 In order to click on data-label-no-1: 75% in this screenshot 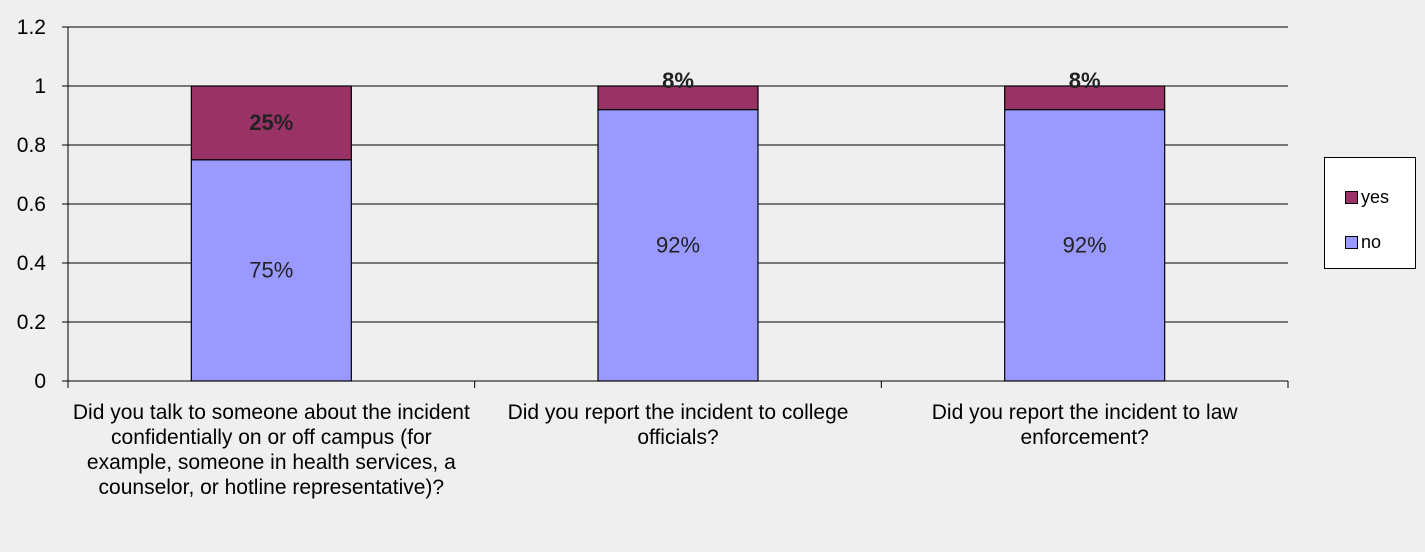, I will do `click(271, 269)`.